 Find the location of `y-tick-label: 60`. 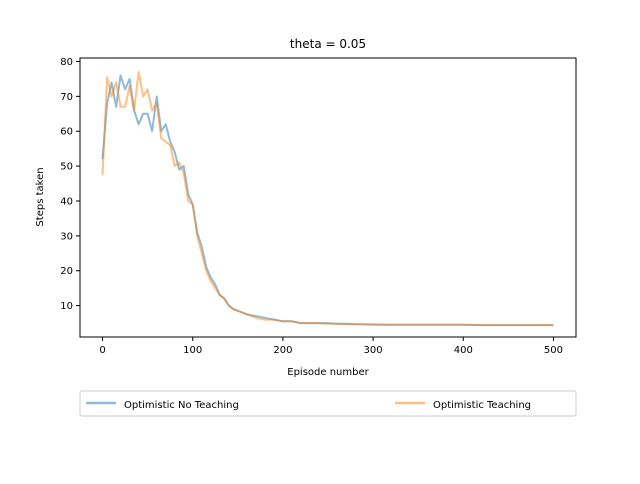

y-tick-label: 60 is located at coordinates (66, 132).